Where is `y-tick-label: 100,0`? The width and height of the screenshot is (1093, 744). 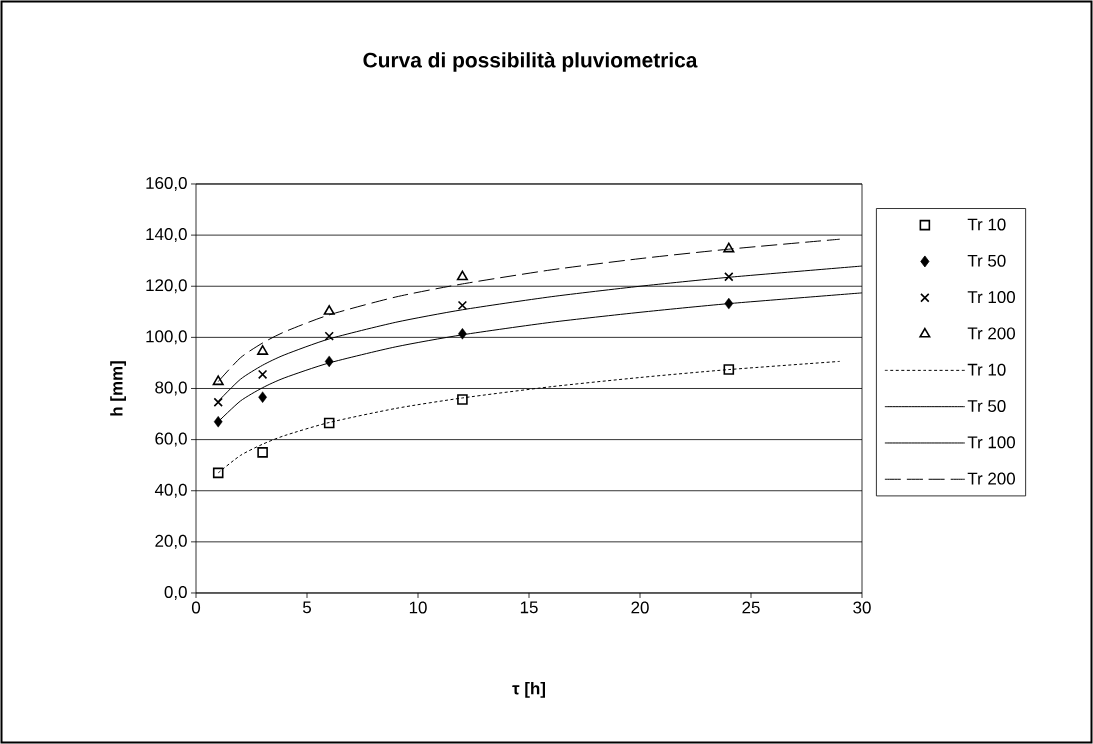
y-tick-label: 100,0 is located at coordinates (166, 337).